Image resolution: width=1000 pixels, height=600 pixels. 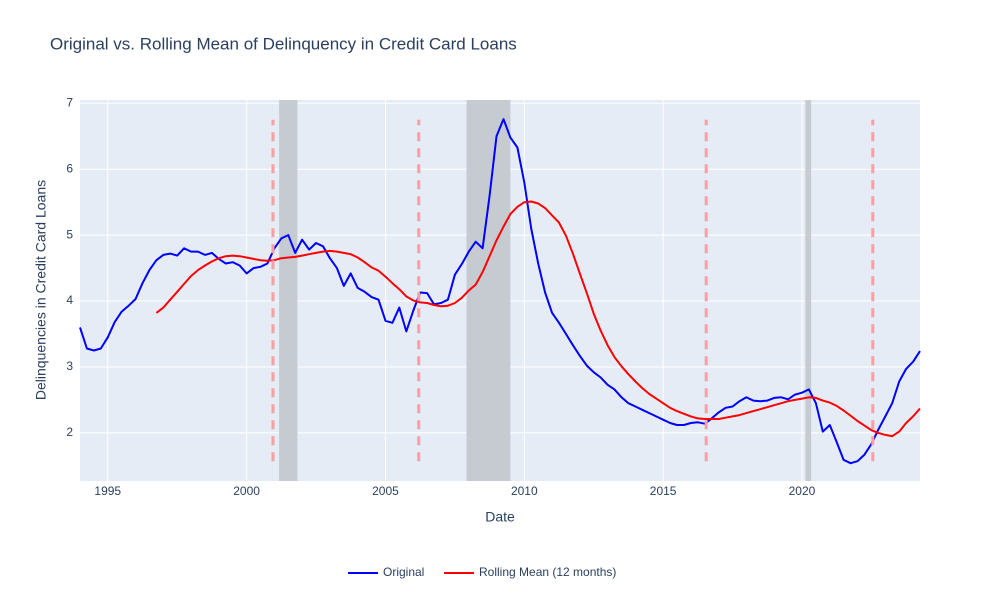 I want to click on x-axis-title: Date, so click(x=500, y=517).